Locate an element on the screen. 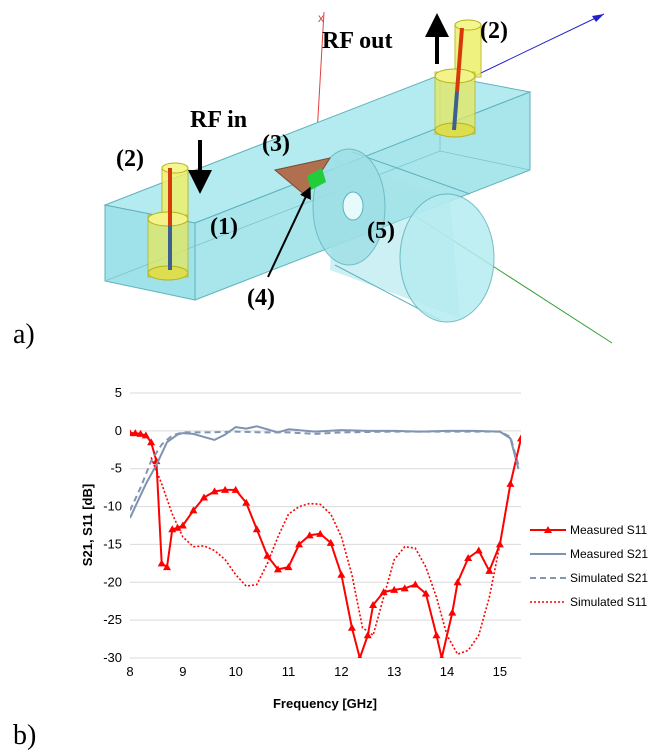 Image resolution: width=662 pixels, height=751 pixels. x-tick-label: 13 is located at coordinates (394, 671).